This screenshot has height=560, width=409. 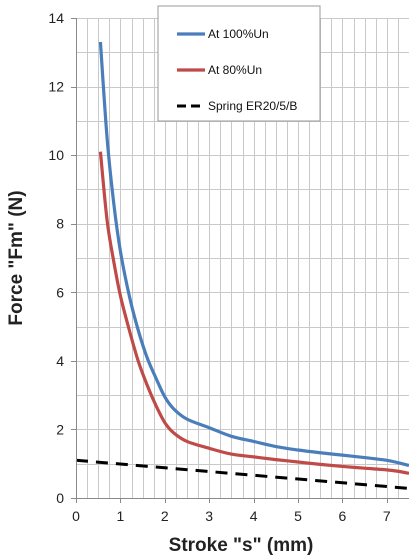 I want to click on y-tick-label: 0, so click(x=60, y=498).